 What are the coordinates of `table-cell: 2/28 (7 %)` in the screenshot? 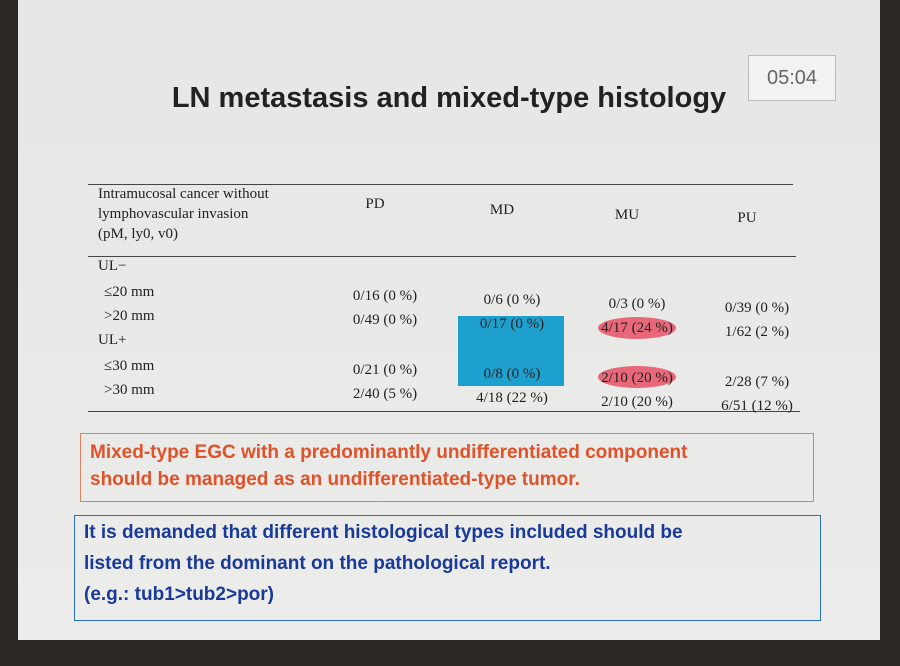 It's located at (757, 382).